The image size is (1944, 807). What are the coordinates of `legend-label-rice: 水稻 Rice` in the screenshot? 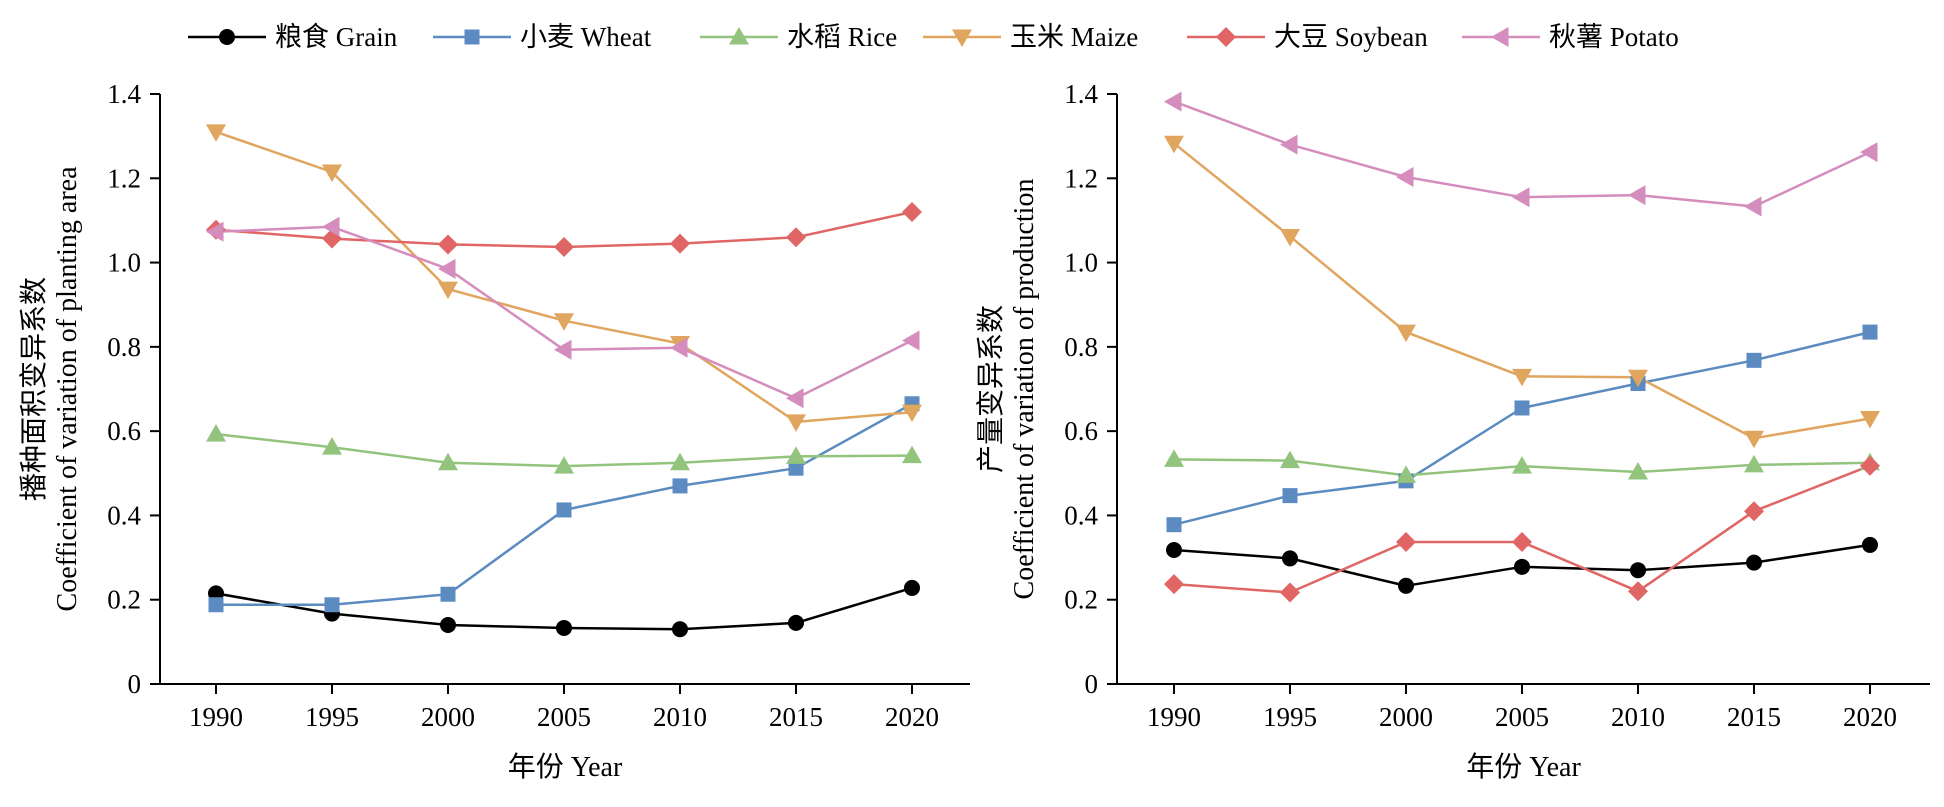 It's located at (842, 37).